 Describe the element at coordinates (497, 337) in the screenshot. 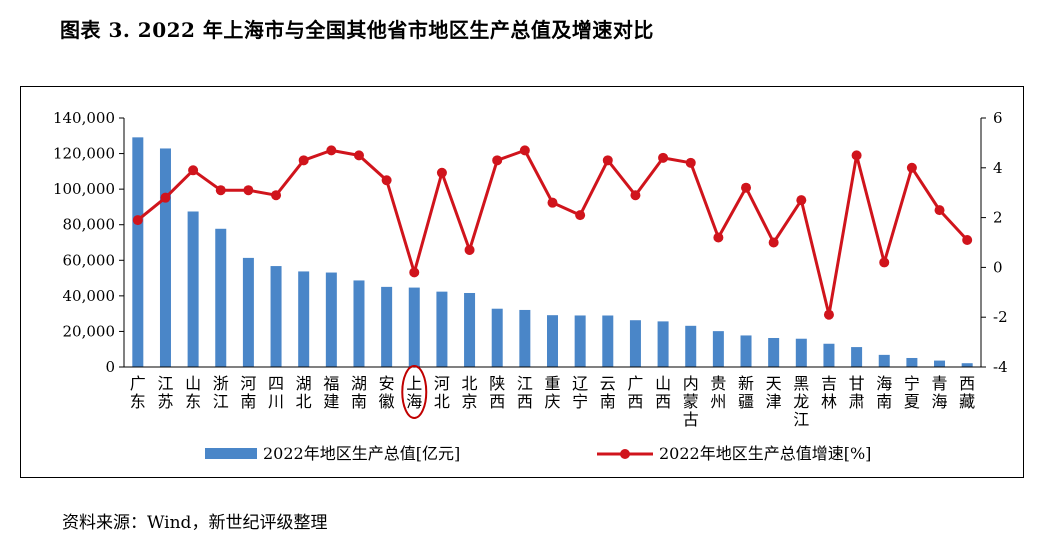

I see `bar-陕西` at that location.